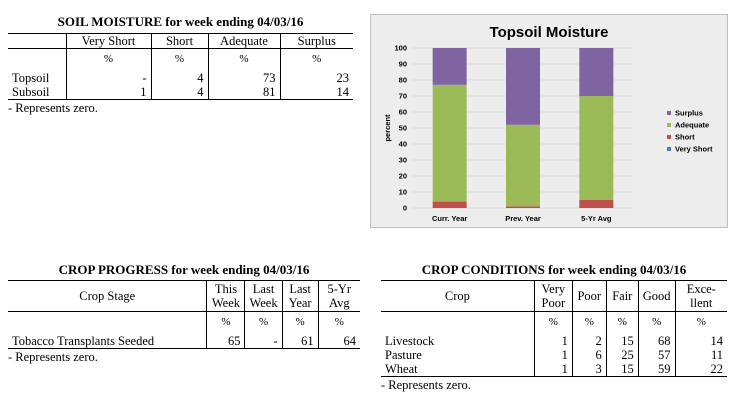 This screenshot has height=404, width=739. What do you see at coordinates (184, 269) in the screenshot?
I see `crop-progress-title: CROP PROGRESS for week ending 04/03/16` at bounding box center [184, 269].